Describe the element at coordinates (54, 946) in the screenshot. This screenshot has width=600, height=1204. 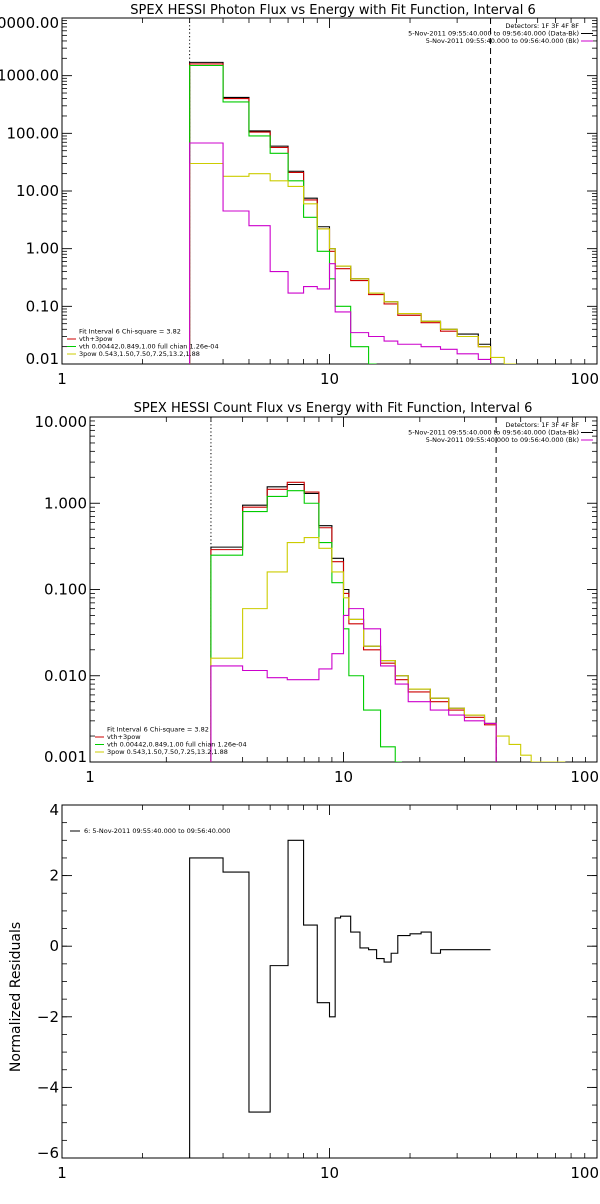
I see `residuals-y-tick-label: 0` at that location.